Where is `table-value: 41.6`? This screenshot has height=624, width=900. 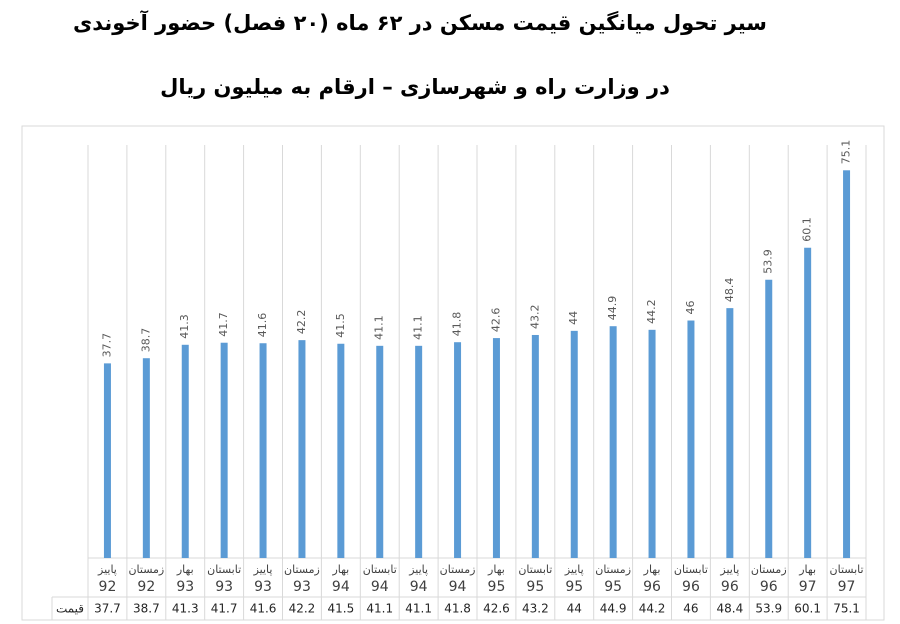
table-value: 41.6 is located at coordinates (263, 609).